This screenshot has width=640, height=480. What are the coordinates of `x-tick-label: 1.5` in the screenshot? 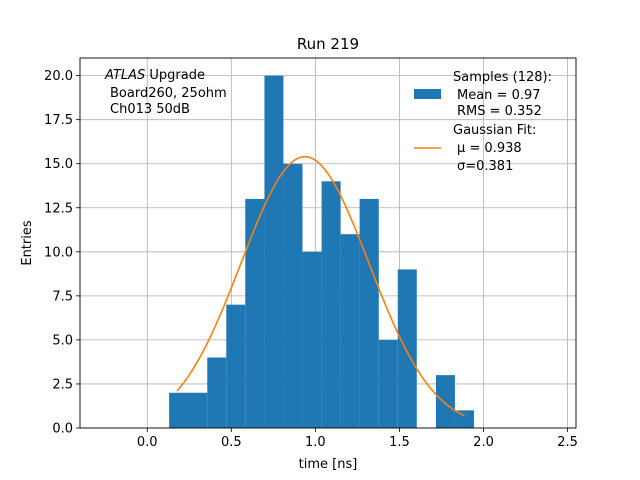 It's located at (399, 442).